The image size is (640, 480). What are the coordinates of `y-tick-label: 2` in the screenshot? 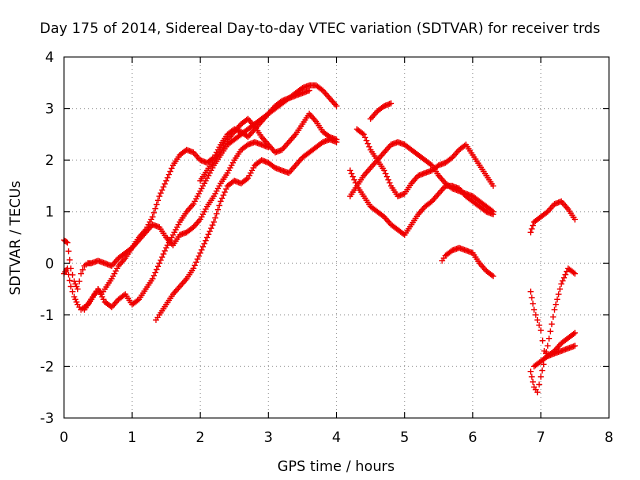 It's located at (49, 161).